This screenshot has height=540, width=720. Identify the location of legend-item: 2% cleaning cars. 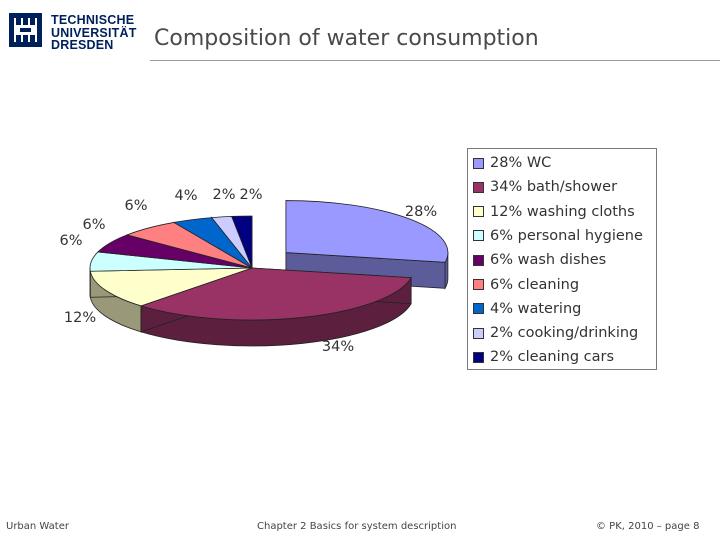
(543, 357).